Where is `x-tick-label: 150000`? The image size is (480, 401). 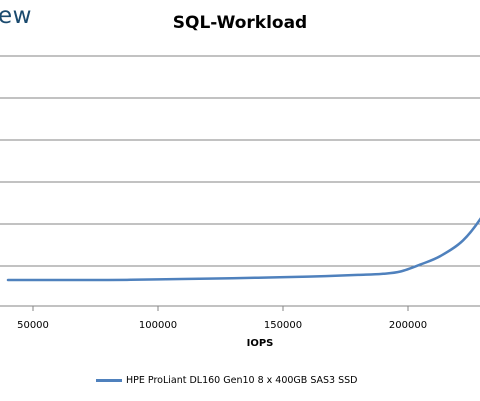 x-tick-label: 150000 is located at coordinates (283, 325).